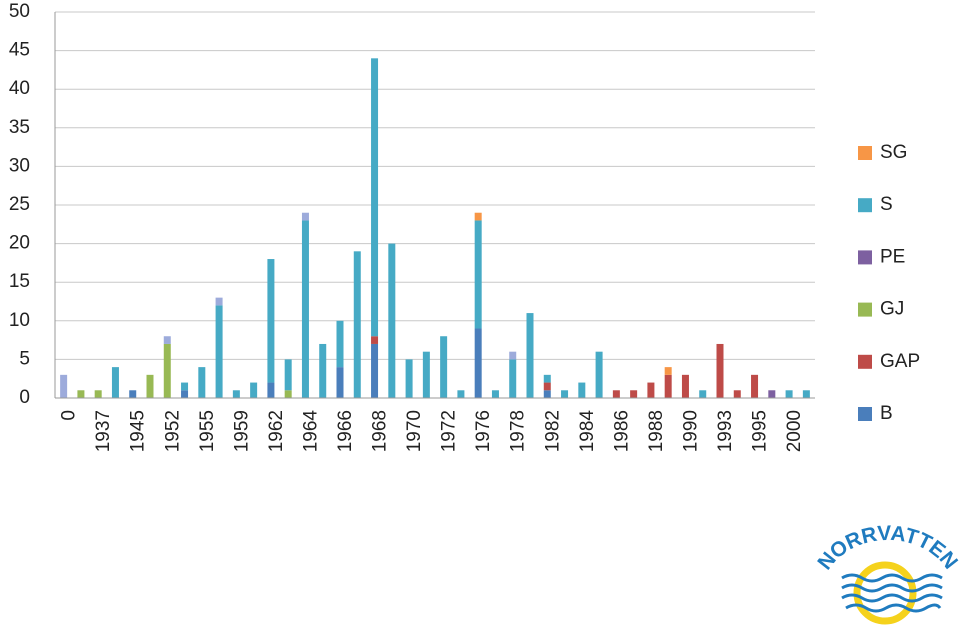  What do you see at coordinates (138, 431) in the screenshot?
I see `x-tick-label: 1945` at bounding box center [138, 431].